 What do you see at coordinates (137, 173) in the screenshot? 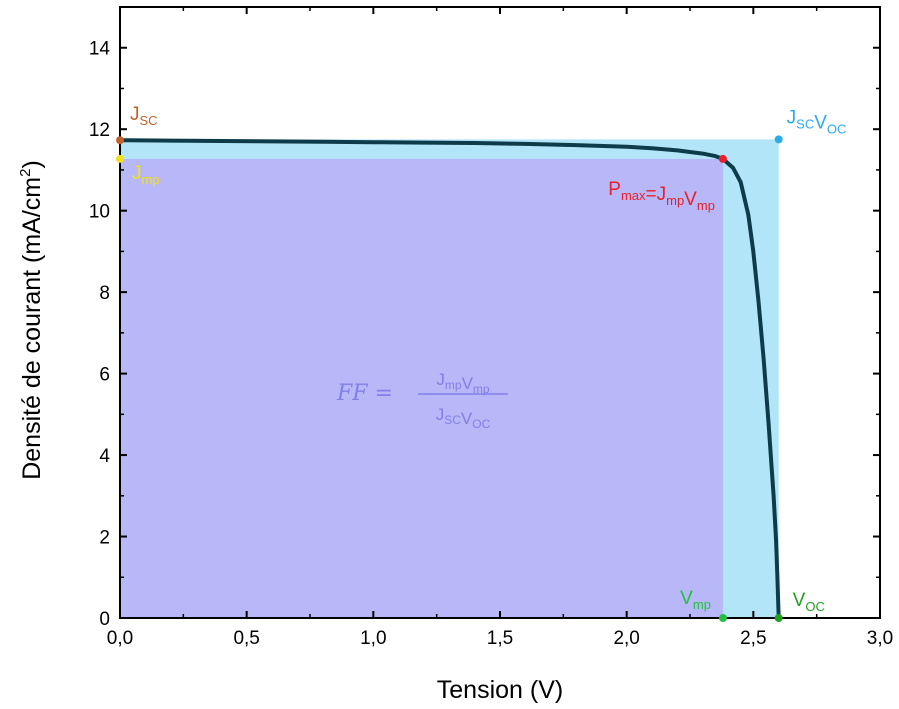
I see `jmp-label-main: J` at bounding box center [137, 173].